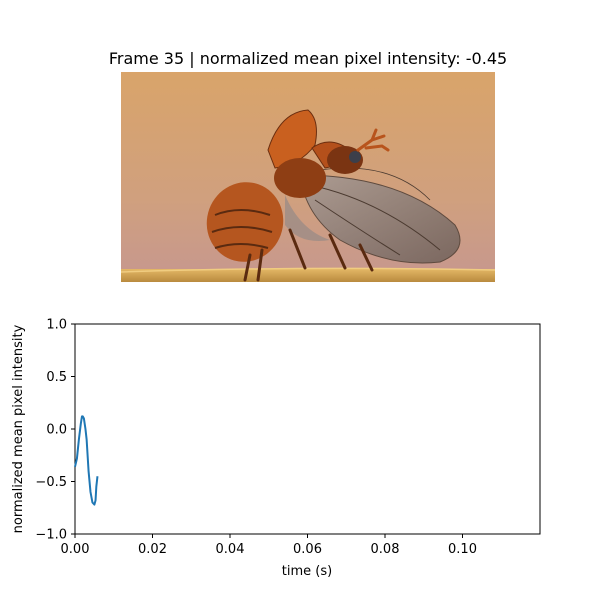  What do you see at coordinates (152, 549) in the screenshot?
I see `x-tick-label: 0.02` at bounding box center [152, 549].